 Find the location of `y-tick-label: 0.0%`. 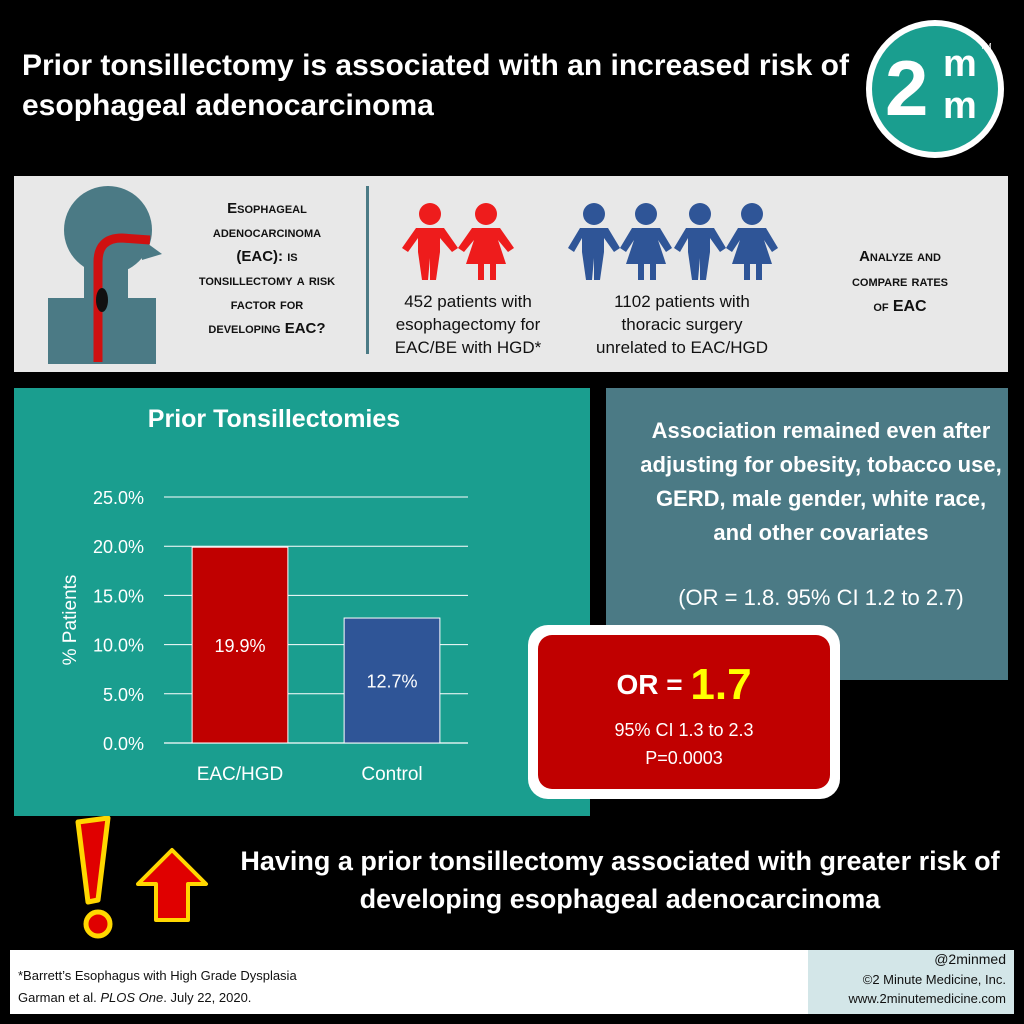

y-tick-label: 0.0% is located at coordinates (123, 744).